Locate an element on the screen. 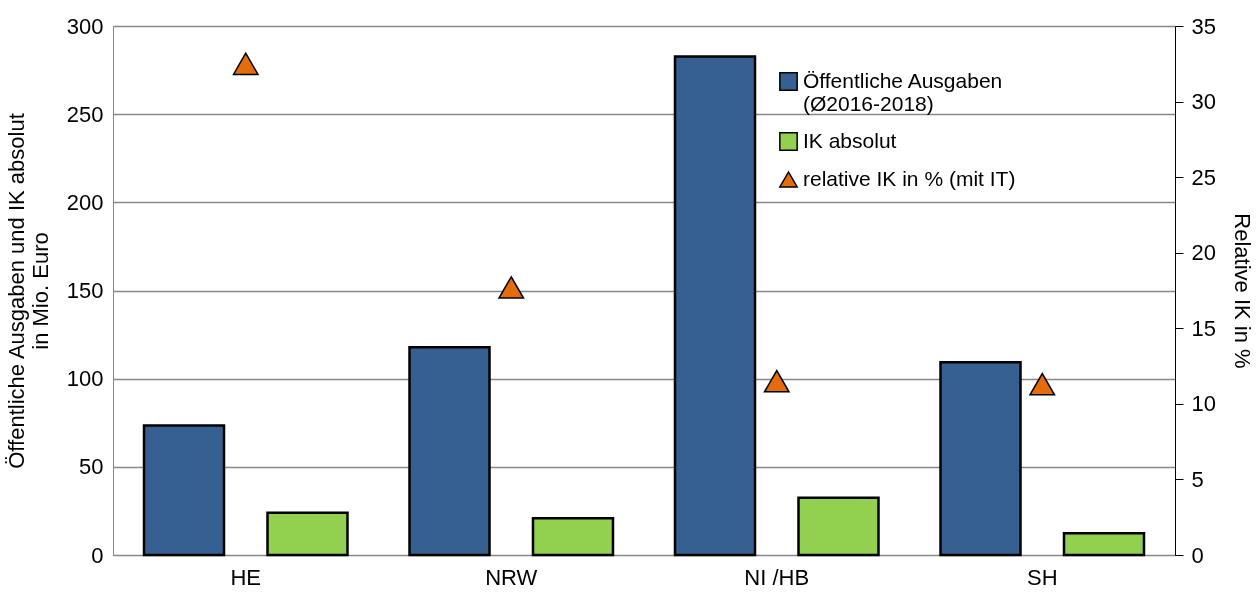 The width and height of the screenshot is (1258, 593). y-axis-title: Öffentliche Ausgaben und IK absolut in Mio. Euro is located at coordinates (28, 291).